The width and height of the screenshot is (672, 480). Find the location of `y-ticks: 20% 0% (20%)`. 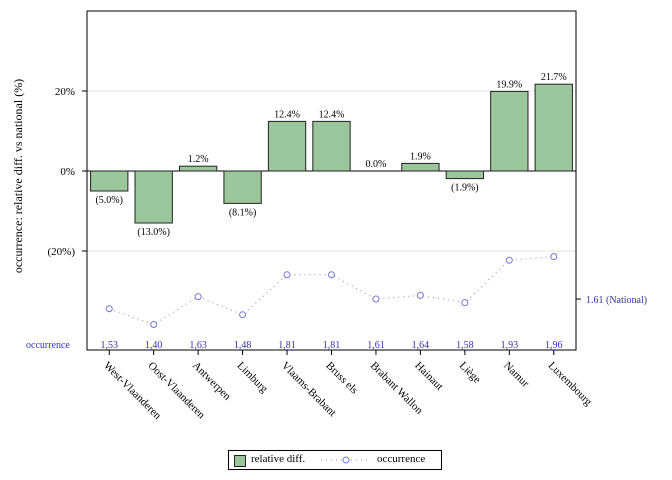

y-ticks: 20% 0% (20%) is located at coordinates (67, 172).